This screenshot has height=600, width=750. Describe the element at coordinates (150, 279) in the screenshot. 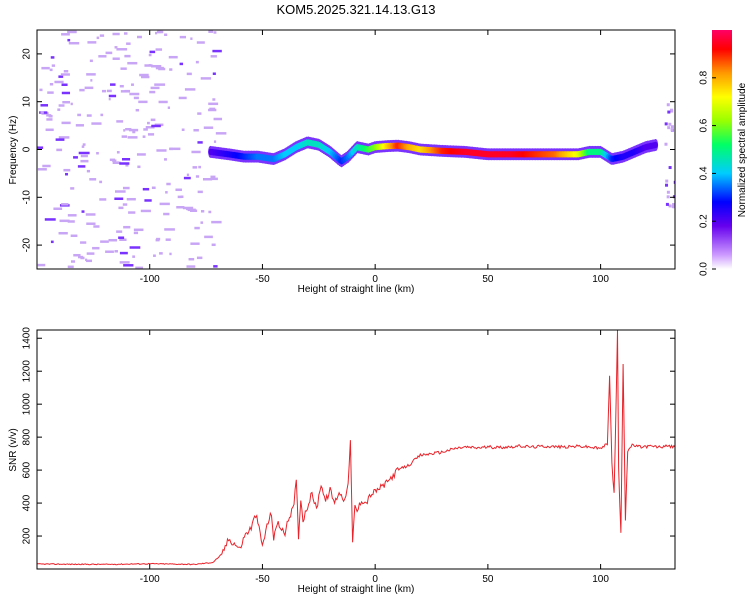

I see `x-tick-label: -100` at that location.